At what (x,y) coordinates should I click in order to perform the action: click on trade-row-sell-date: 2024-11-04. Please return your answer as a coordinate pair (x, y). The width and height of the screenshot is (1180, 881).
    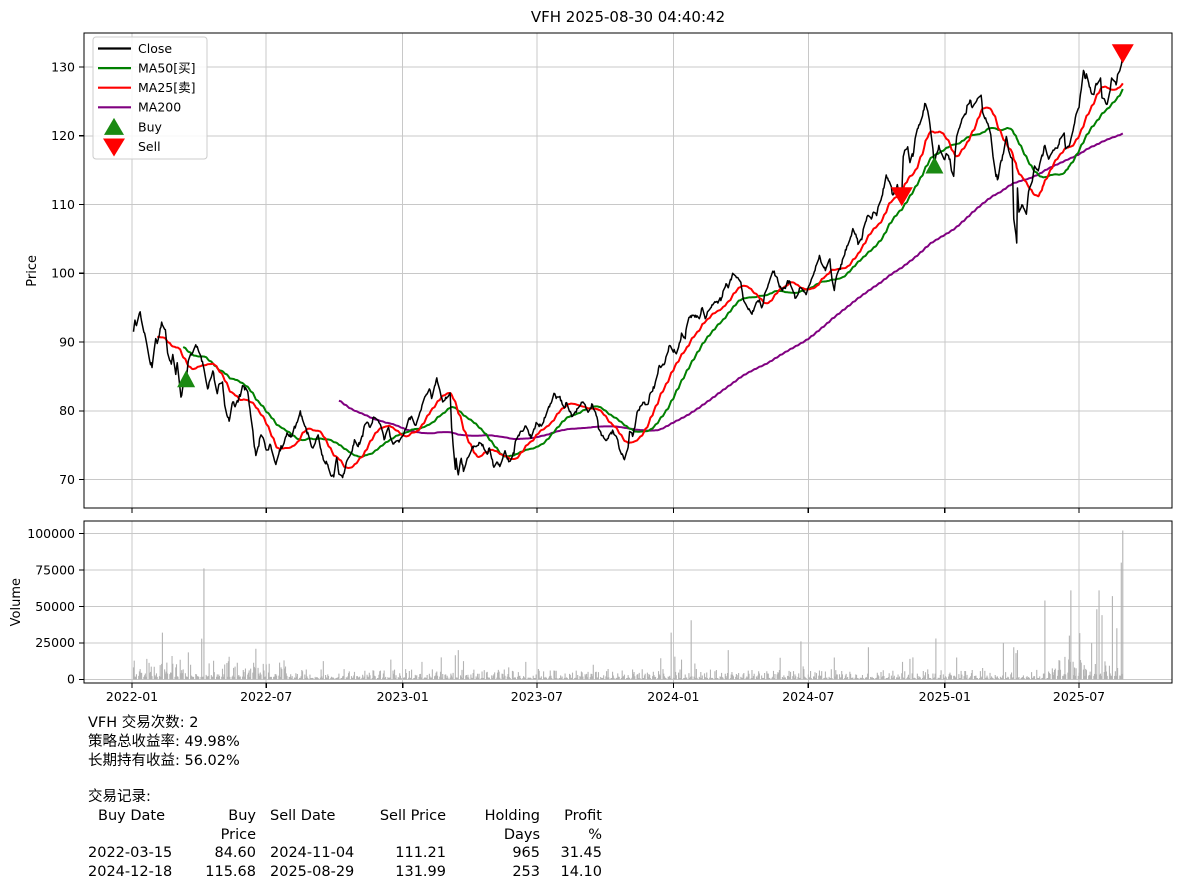
    Looking at the image, I should click on (312, 853).